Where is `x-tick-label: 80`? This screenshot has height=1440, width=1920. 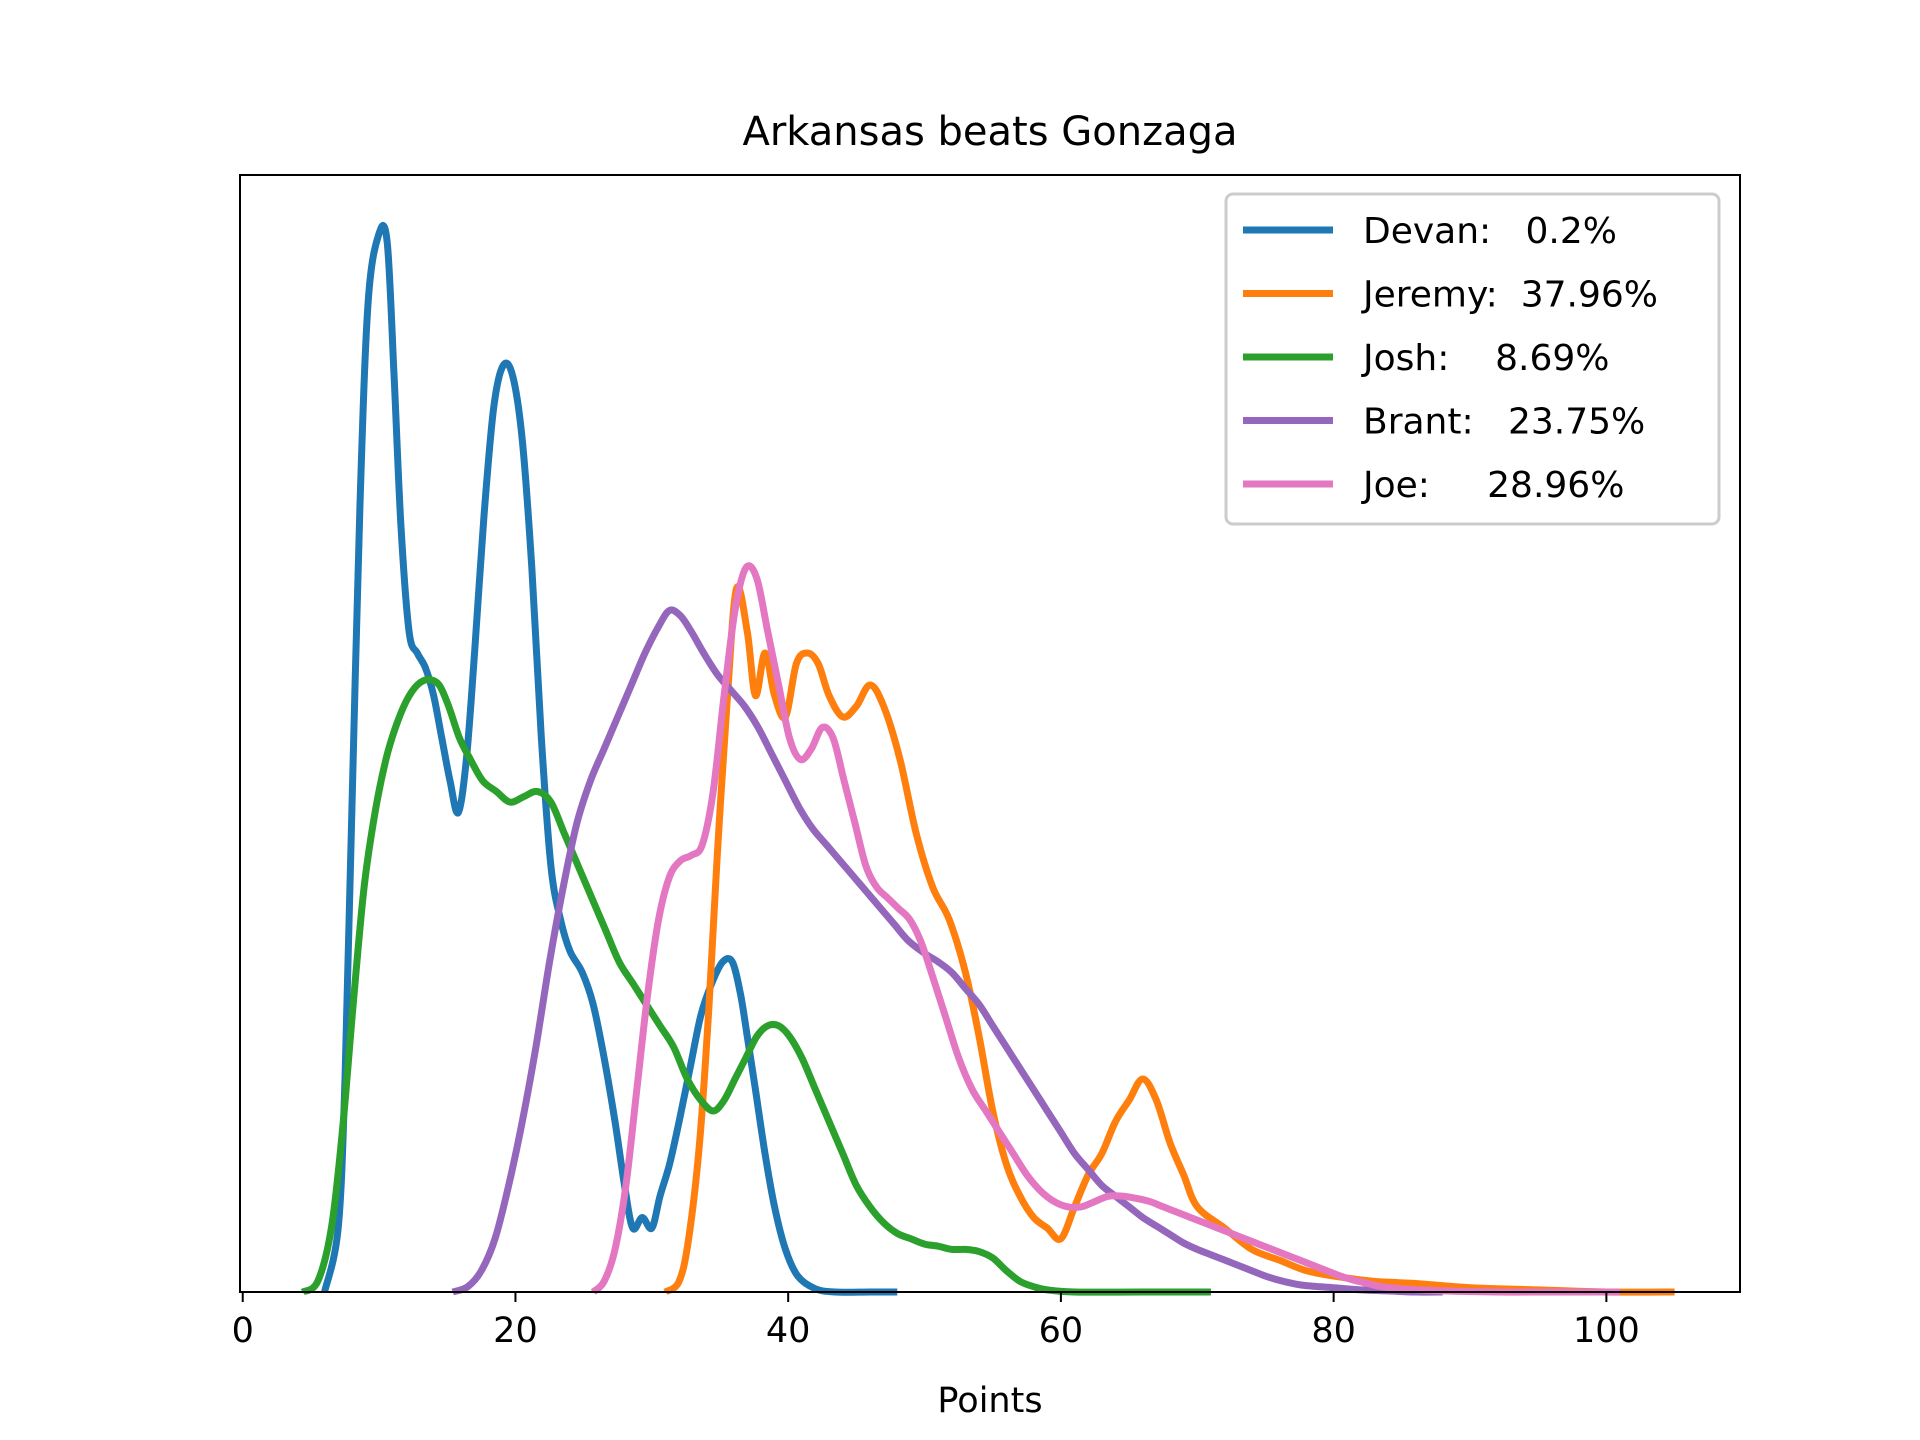
x-tick-label: 80 is located at coordinates (1333, 1331).